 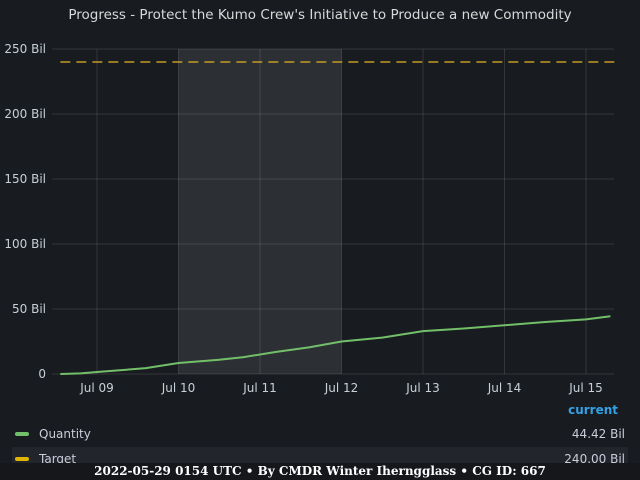 I want to click on quantity-swatch, so click(x=22, y=434).